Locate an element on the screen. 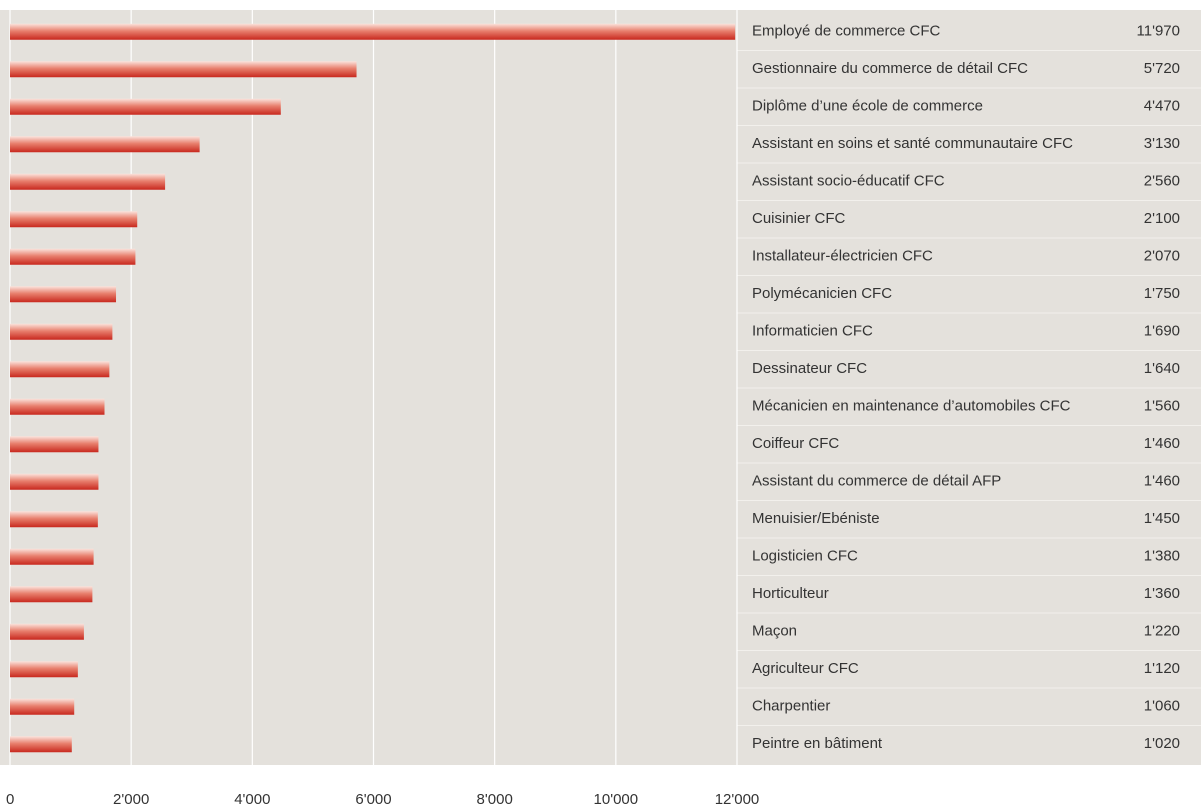  category-label: Logisticien CFC is located at coordinates (805, 556).